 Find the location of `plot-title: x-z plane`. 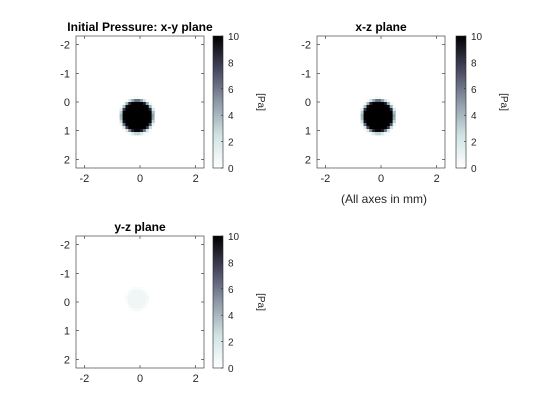

plot-title: x-z plane is located at coordinates (381, 27).